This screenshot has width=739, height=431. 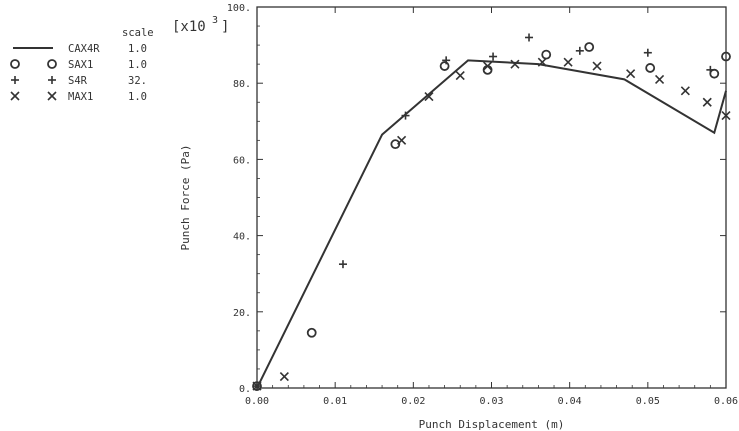 What do you see at coordinates (137, 81) in the screenshot?
I see `legend-series-scale: 32.` at bounding box center [137, 81].